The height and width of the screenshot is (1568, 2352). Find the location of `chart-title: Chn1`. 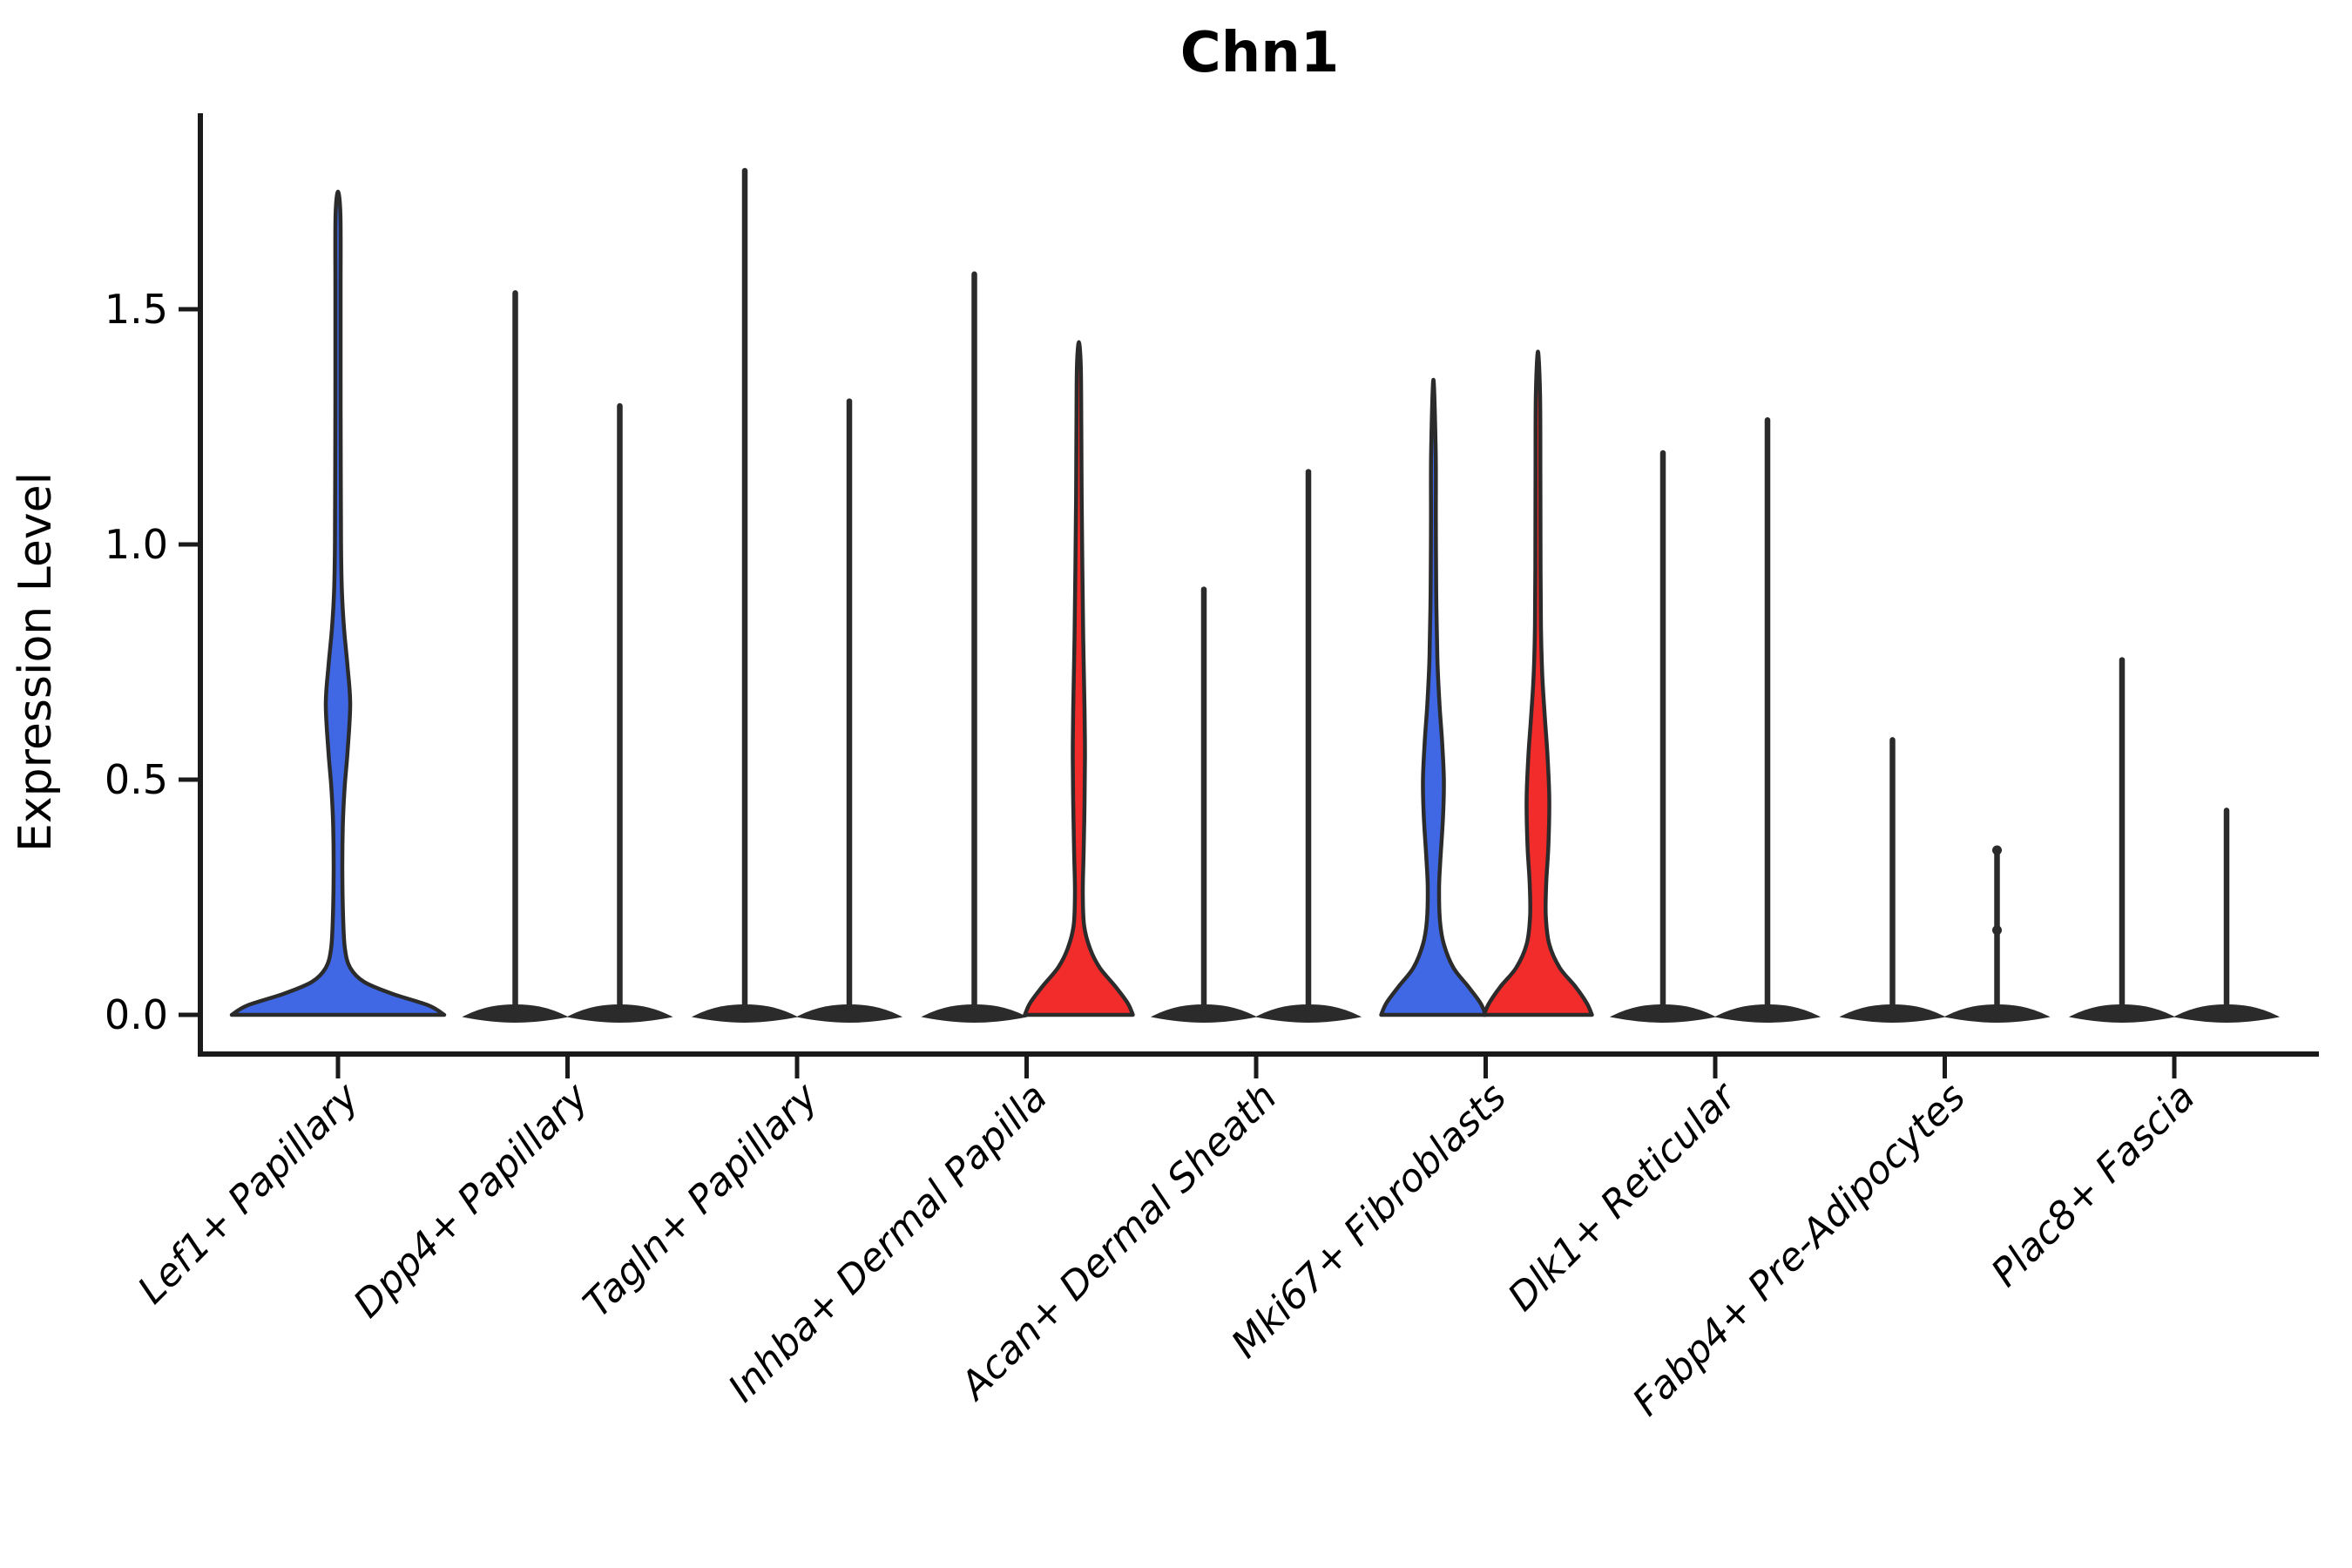

chart-title: Chn1 is located at coordinates (1260, 53).